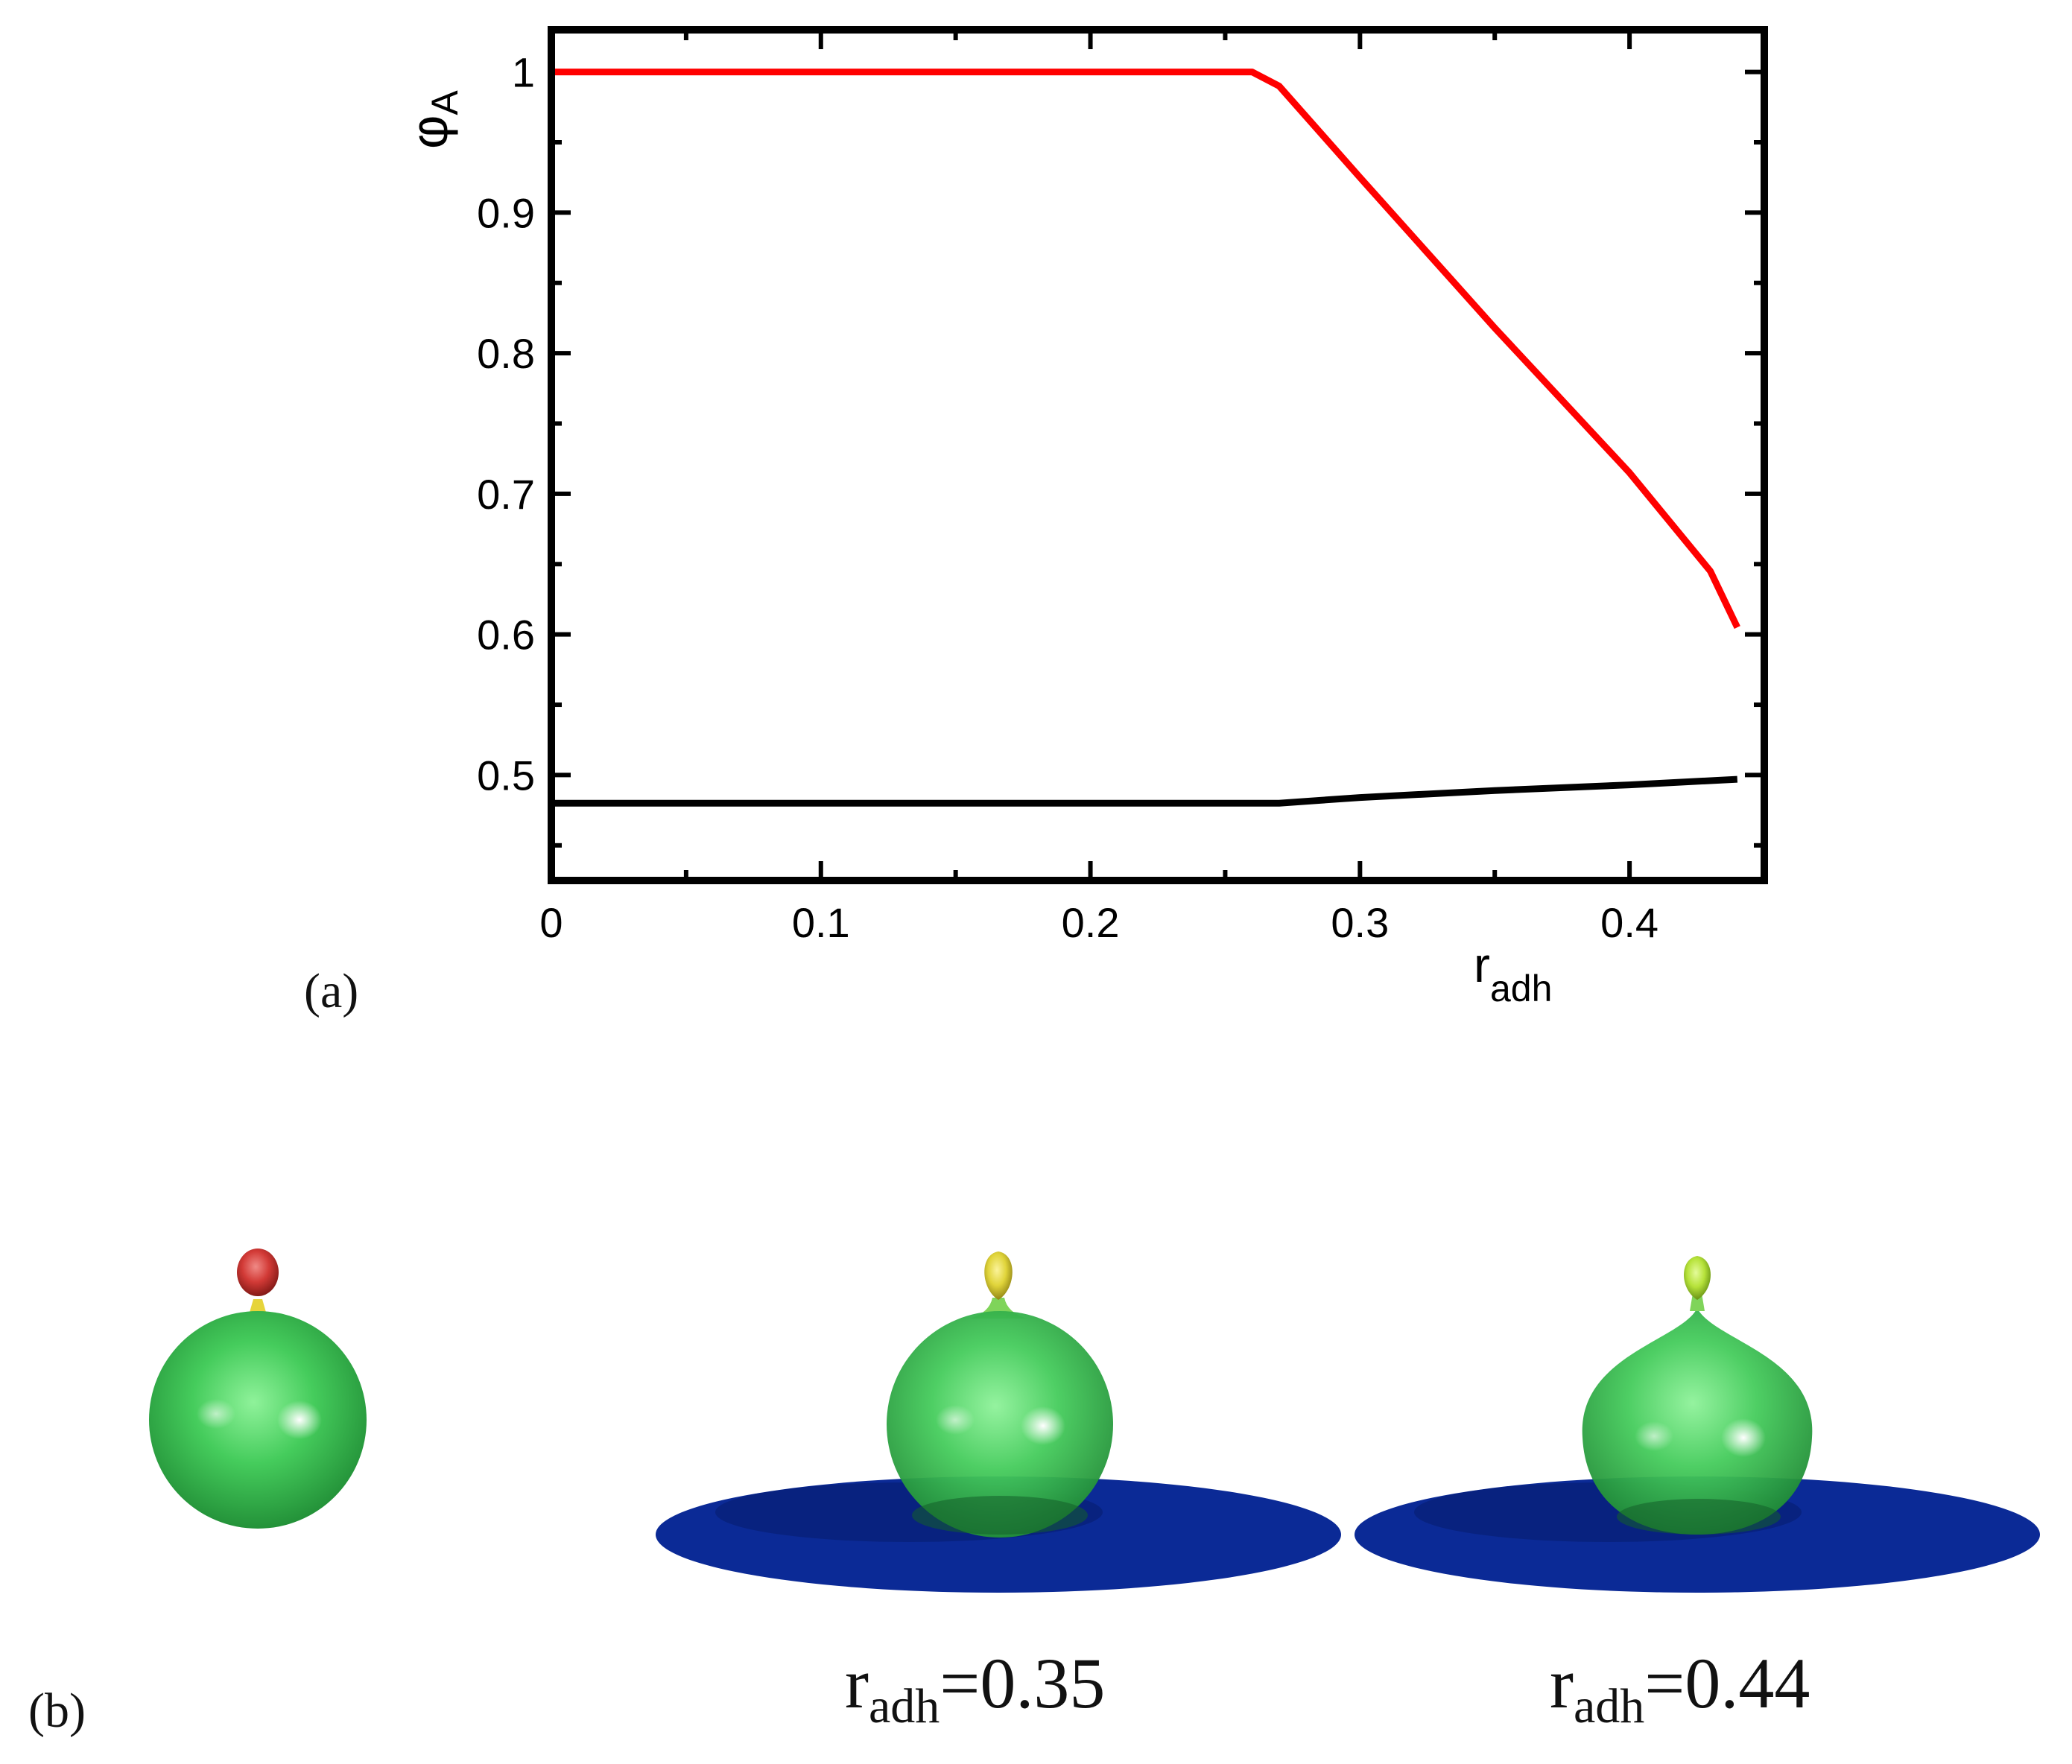  I want to click on x-tick-label: 0.2, so click(1091, 923).